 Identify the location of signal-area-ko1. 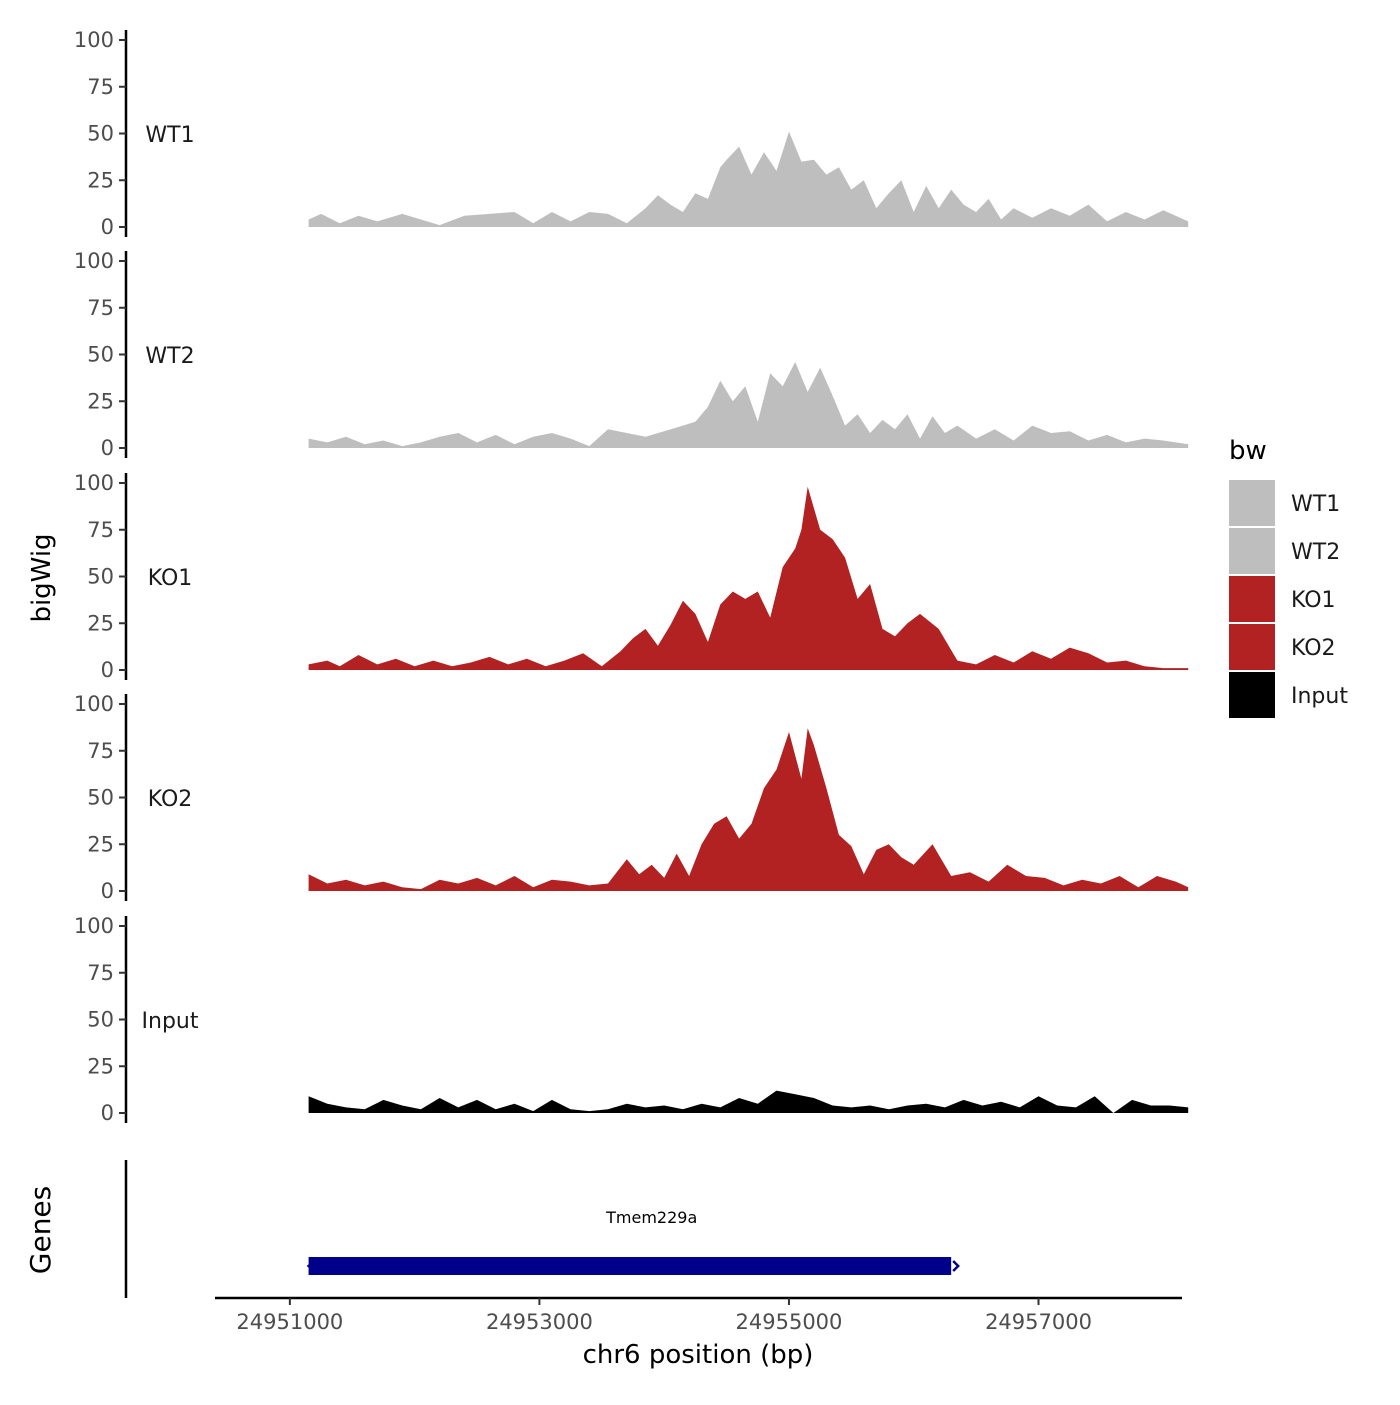
(748, 578).